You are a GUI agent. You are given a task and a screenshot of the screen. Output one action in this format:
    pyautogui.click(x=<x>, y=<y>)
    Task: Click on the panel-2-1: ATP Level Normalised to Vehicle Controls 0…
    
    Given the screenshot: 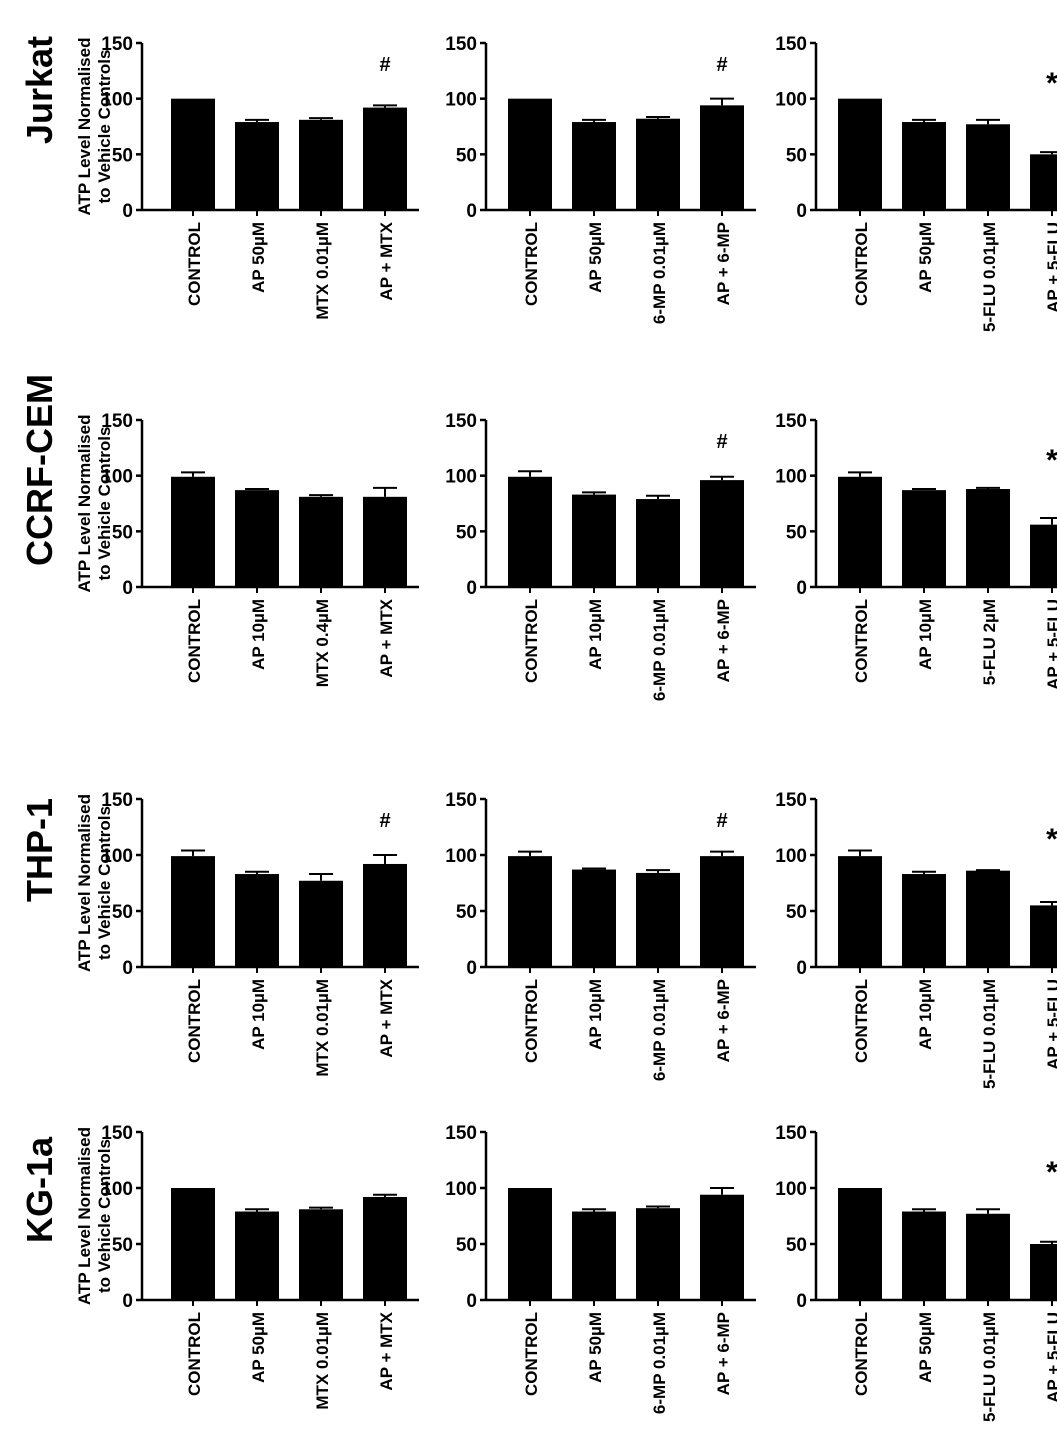 What is the action you would take?
    pyautogui.click(x=247, y=549)
    